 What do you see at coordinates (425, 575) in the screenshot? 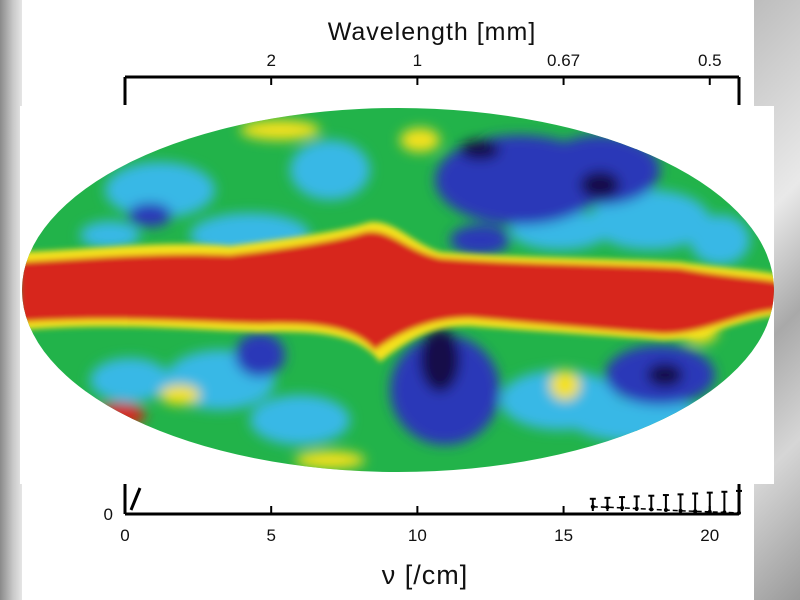
I see `bottom-axis-label: ν [/cm]` at bounding box center [425, 575].